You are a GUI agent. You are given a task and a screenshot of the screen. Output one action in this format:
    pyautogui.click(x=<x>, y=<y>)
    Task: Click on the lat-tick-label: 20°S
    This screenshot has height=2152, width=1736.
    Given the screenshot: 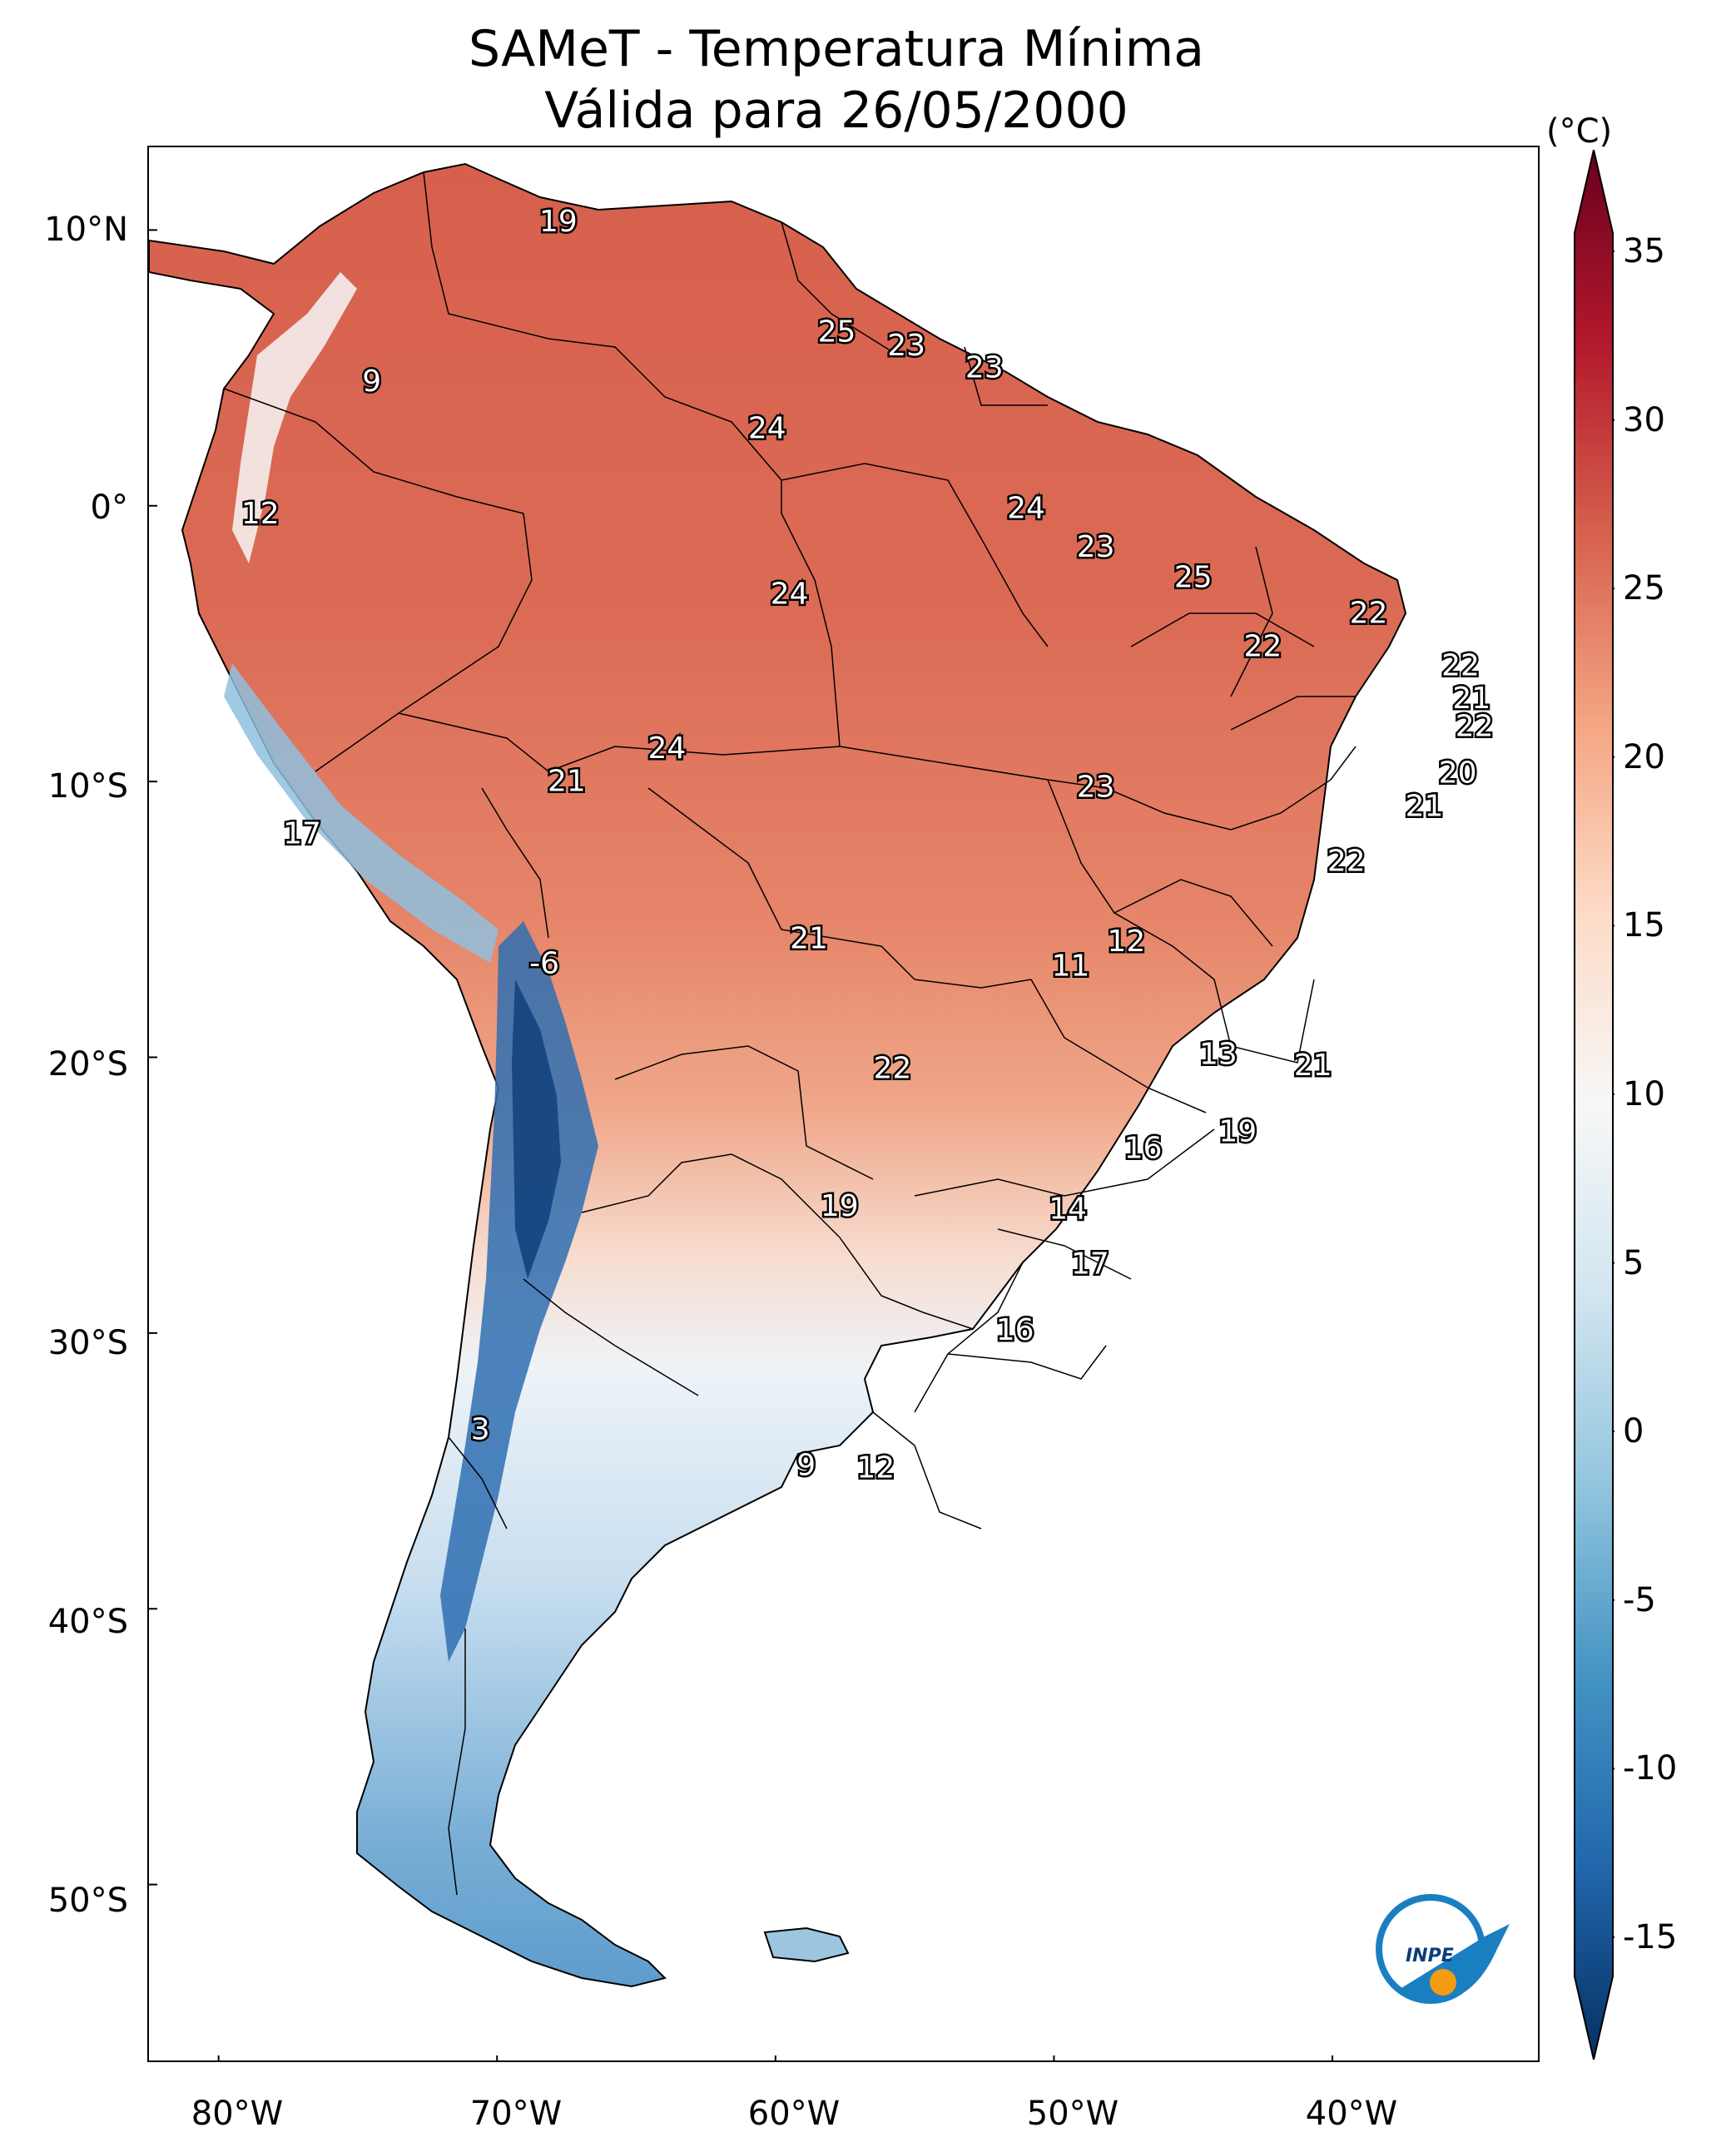 What is the action you would take?
    pyautogui.click(x=87, y=1064)
    